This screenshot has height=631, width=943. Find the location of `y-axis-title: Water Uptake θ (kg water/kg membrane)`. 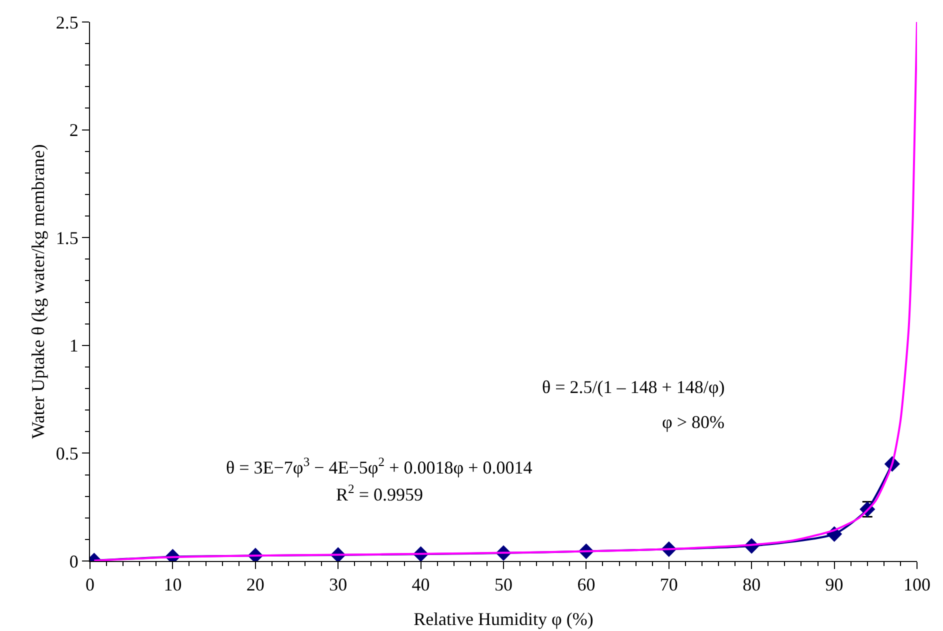

y-axis-title: Water Uptake θ (kg water/kg membrane) is located at coordinates (38, 291).